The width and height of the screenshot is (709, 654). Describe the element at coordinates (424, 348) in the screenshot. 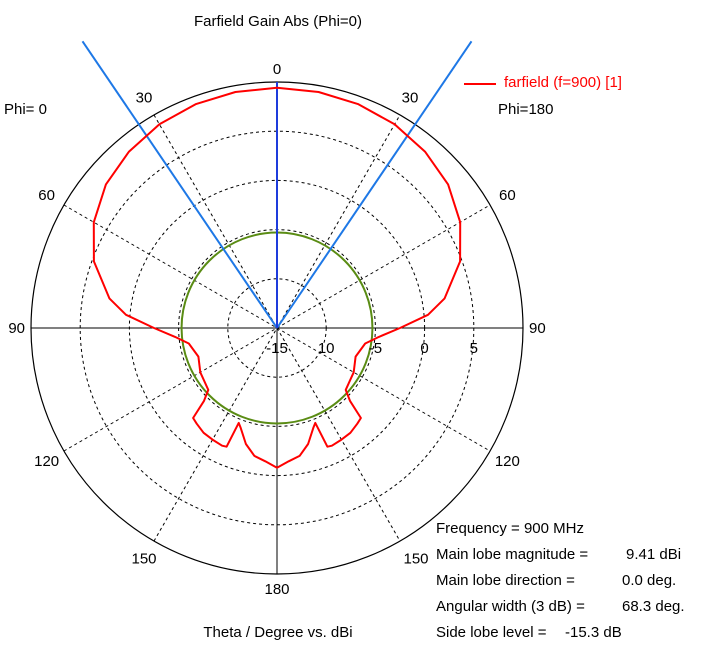

I see `radial-tick-label: 0` at that location.